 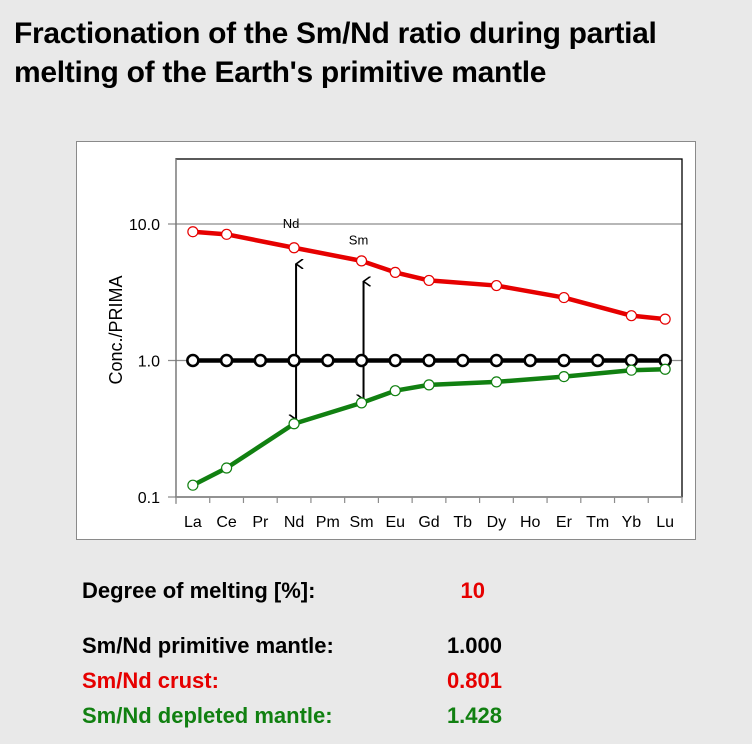 I want to click on annotations: Nd Sm, so click(x=326, y=231).